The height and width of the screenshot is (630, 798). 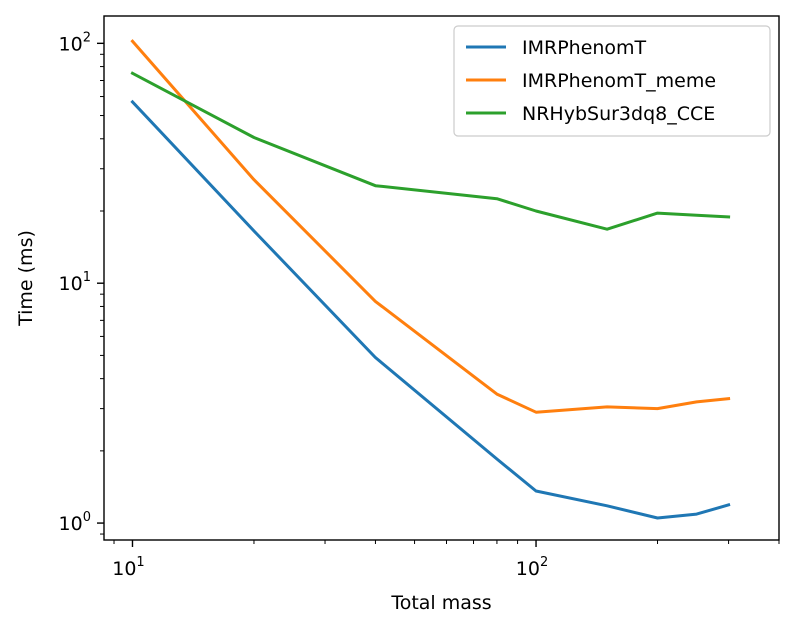 What do you see at coordinates (75, 522) in the screenshot?
I see `y-tick-label: 10⁰` at bounding box center [75, 522].